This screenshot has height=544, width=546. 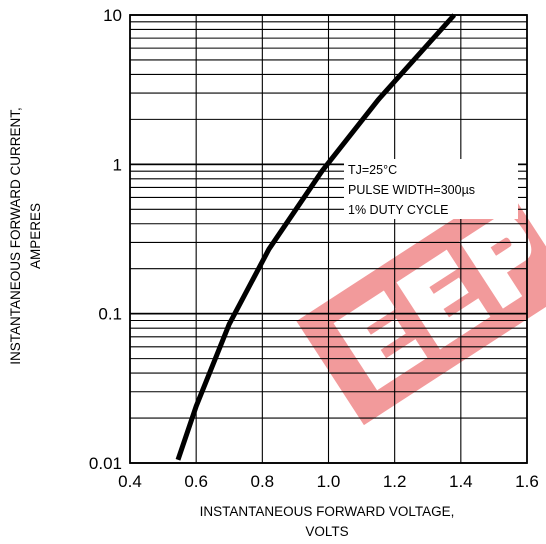 What do you see at coordinates (398, 210) in the screenshot?
I see `annotation-duty-cycle: 1% DUTY CYCLE` at bounding box center [398, 210].